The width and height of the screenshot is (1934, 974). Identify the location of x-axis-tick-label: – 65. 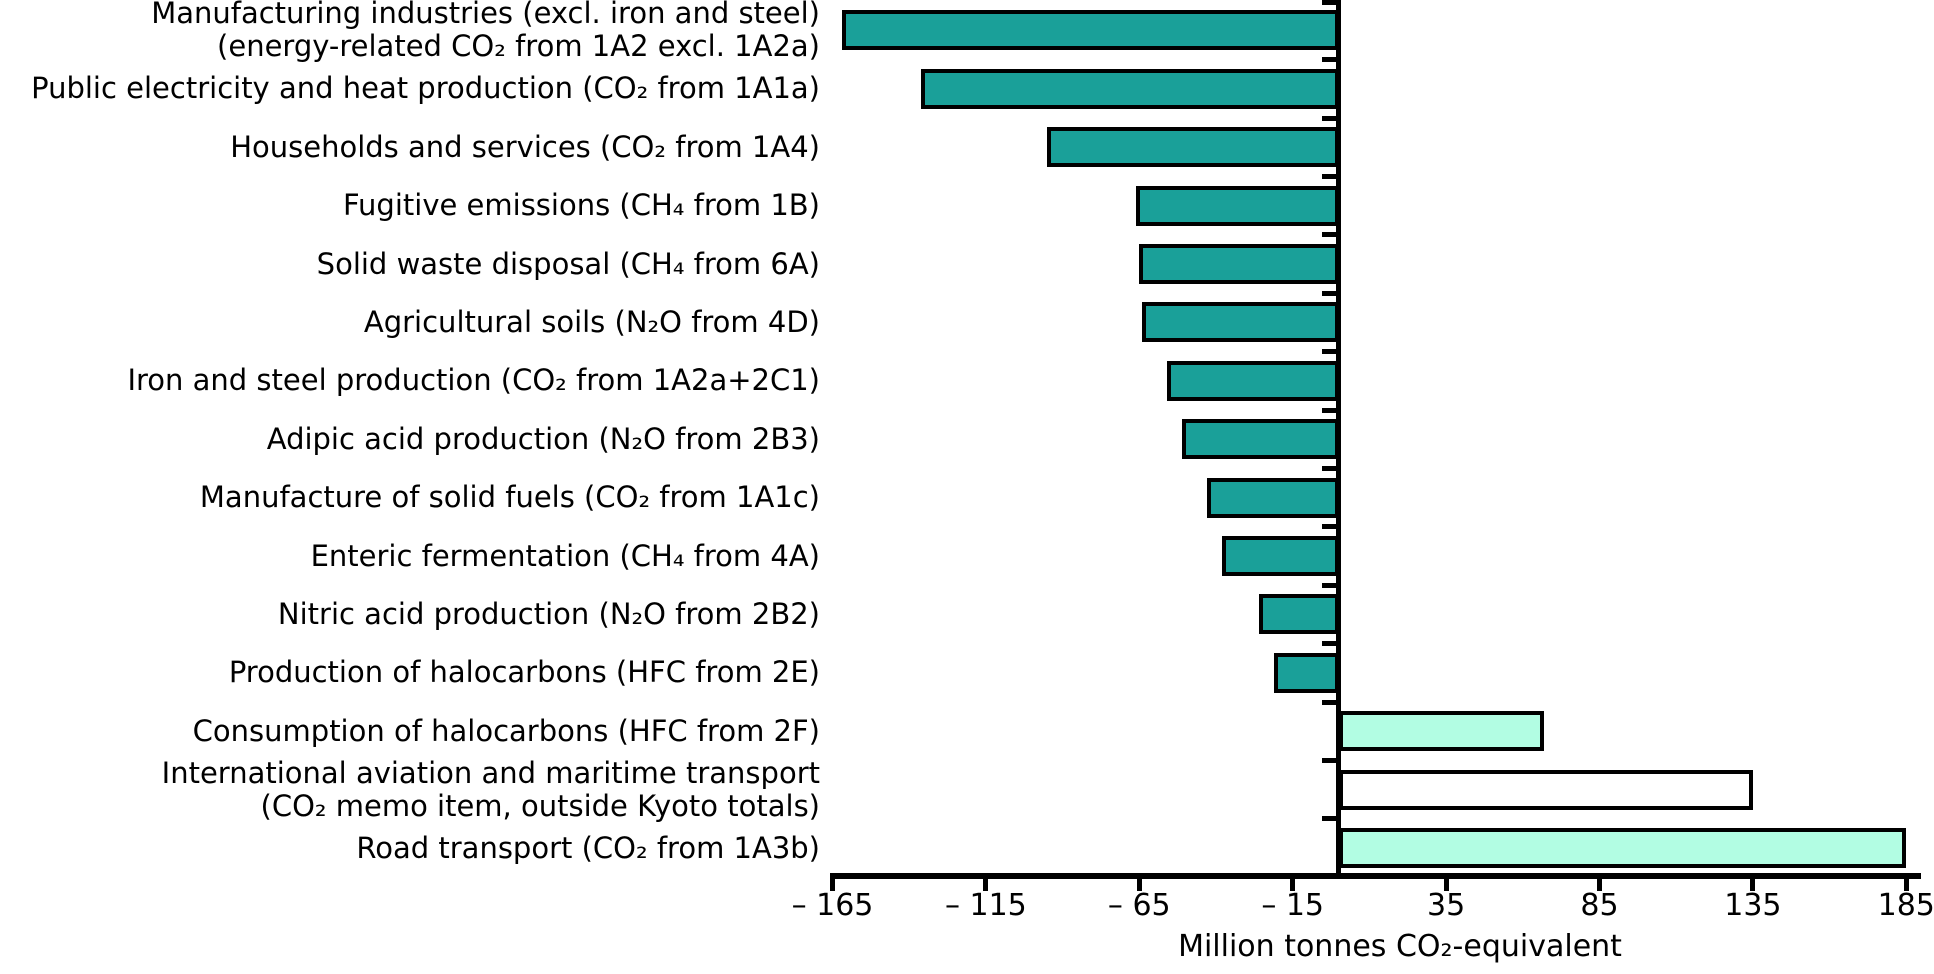
(1139, 905).